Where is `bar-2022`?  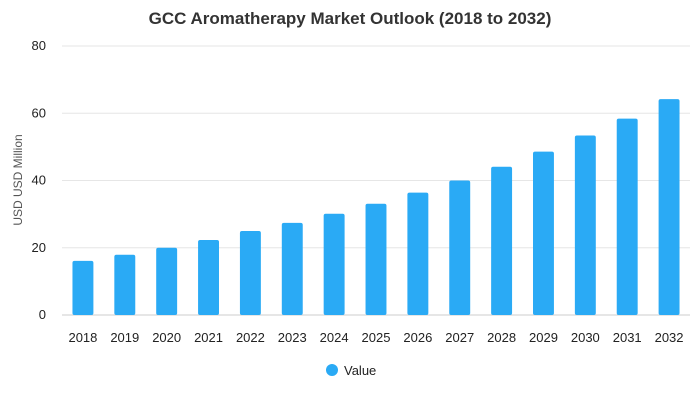
bar-2022 is located at coordinates (250, 272).